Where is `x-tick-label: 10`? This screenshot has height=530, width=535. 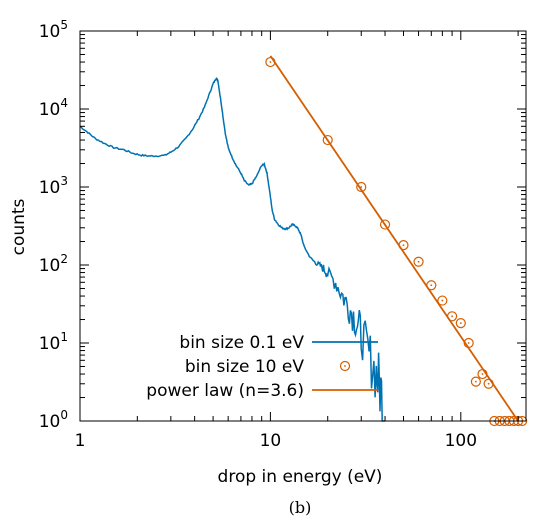 x-tick-label: 10 is located at coordinates (271, 441).